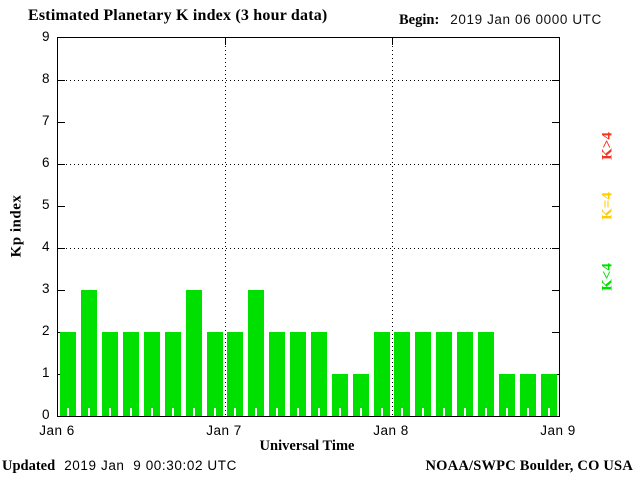  I want to click on source-attribution: NOAA/SWPC Boulder, CO USA, so click(529, 466).